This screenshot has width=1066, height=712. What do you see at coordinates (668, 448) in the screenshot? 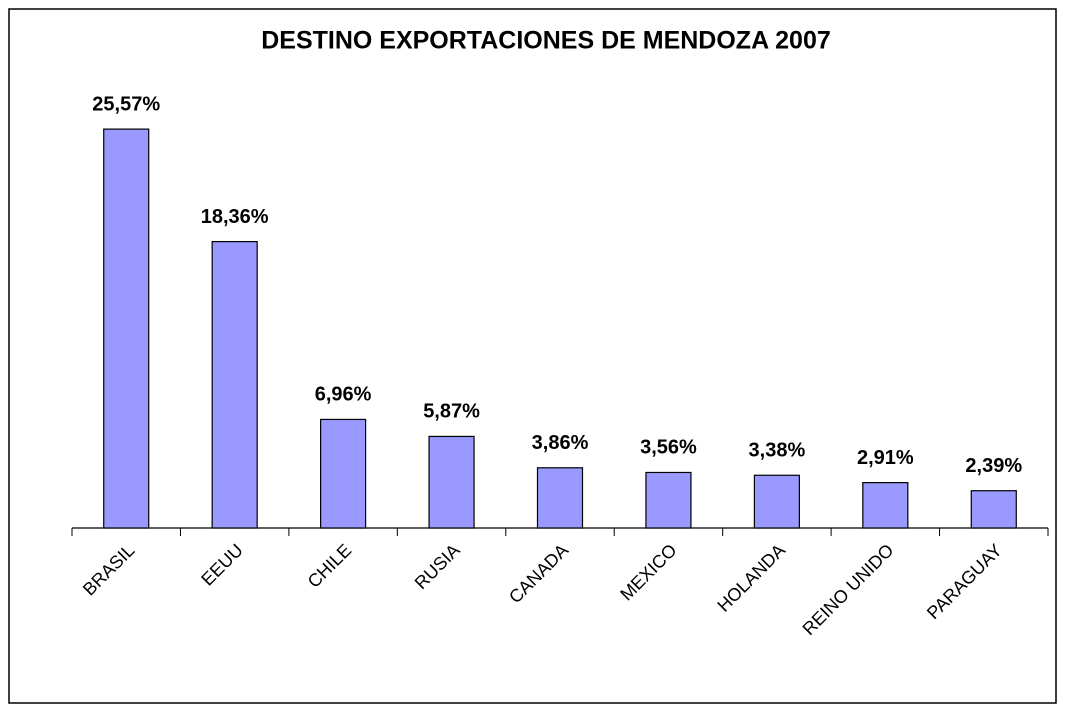
I see `value-label: 3,56%` at bounding box center [668, 448].